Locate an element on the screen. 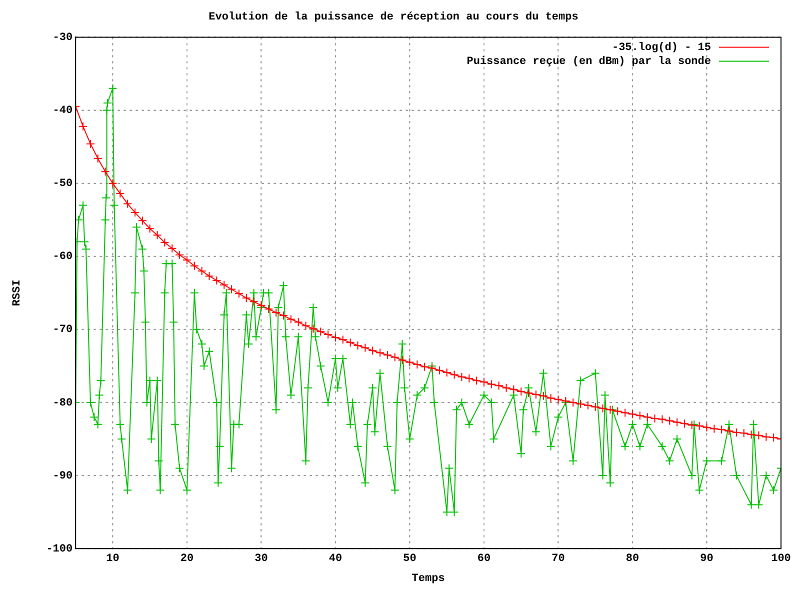  x-tick-label: 50 is located at coordinates (409, 558).